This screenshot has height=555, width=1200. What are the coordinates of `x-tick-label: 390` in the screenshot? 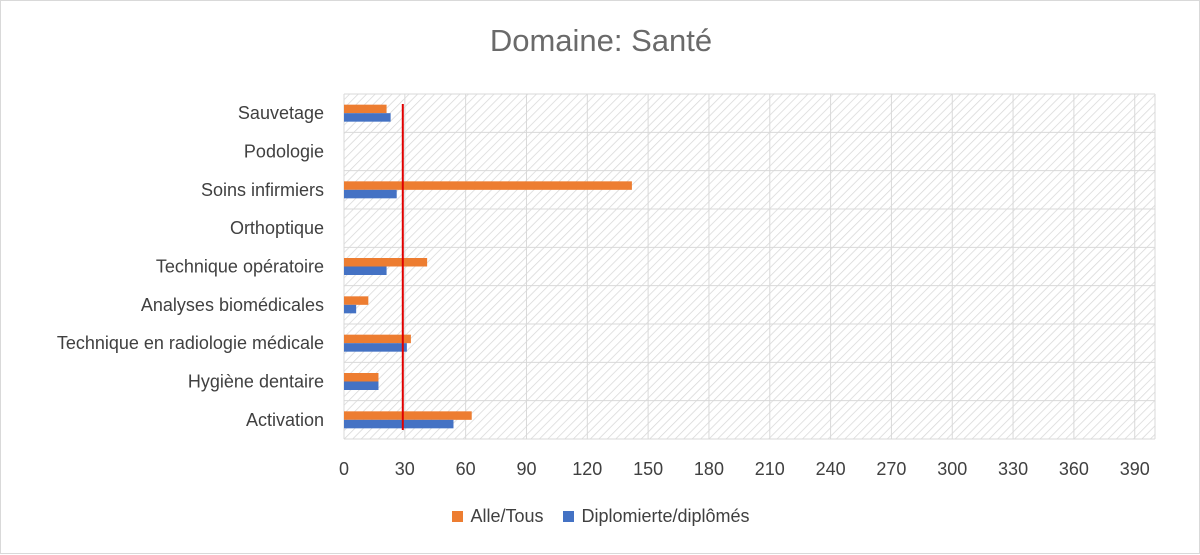 It's located at (1135, 469).